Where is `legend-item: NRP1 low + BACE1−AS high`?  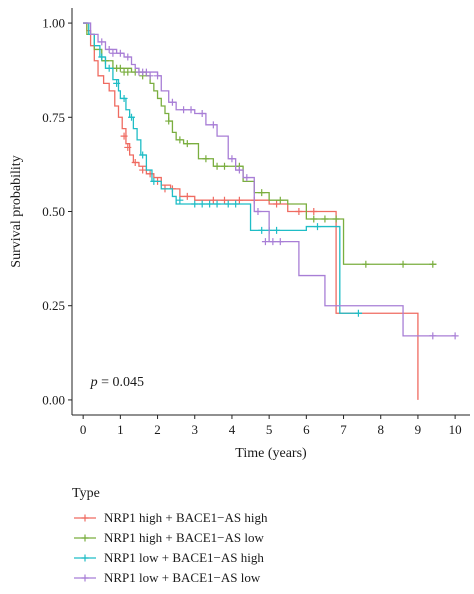 legend-item: NRP1 low + BACE1−AS high is located at coordinates (169, 558).